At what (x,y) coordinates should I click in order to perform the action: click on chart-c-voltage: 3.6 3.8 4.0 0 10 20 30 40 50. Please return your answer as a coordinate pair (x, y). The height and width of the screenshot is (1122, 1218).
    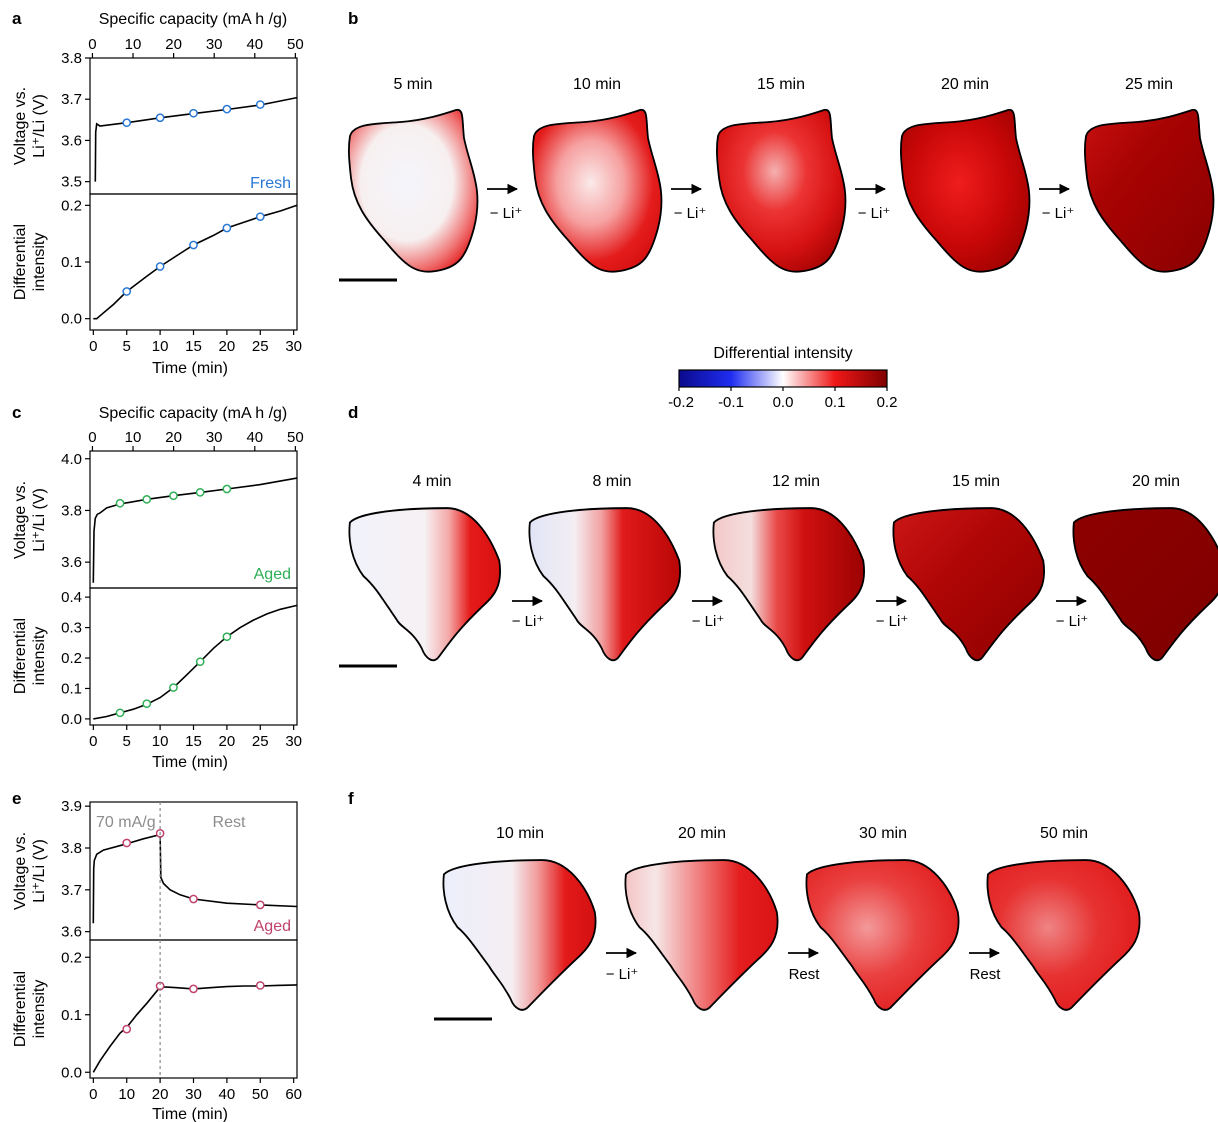
    Looking at the image, I should click on (182, 509).